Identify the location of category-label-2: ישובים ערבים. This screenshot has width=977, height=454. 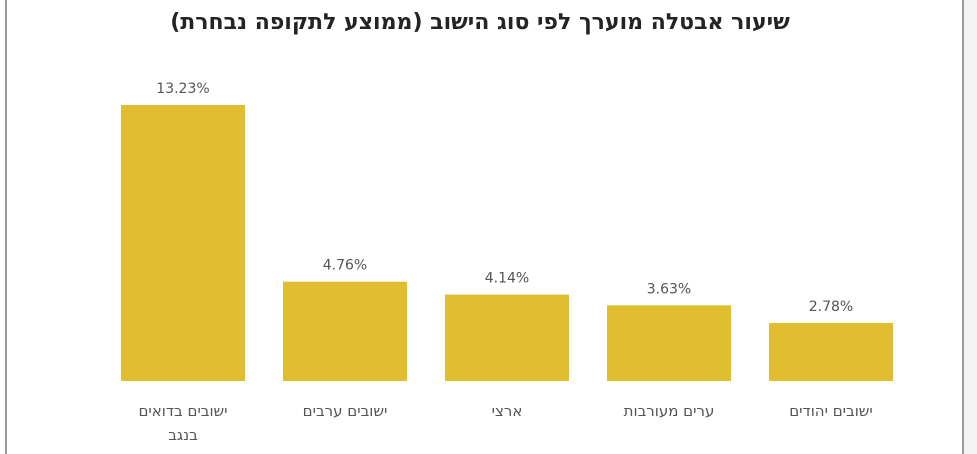
(345, 411).